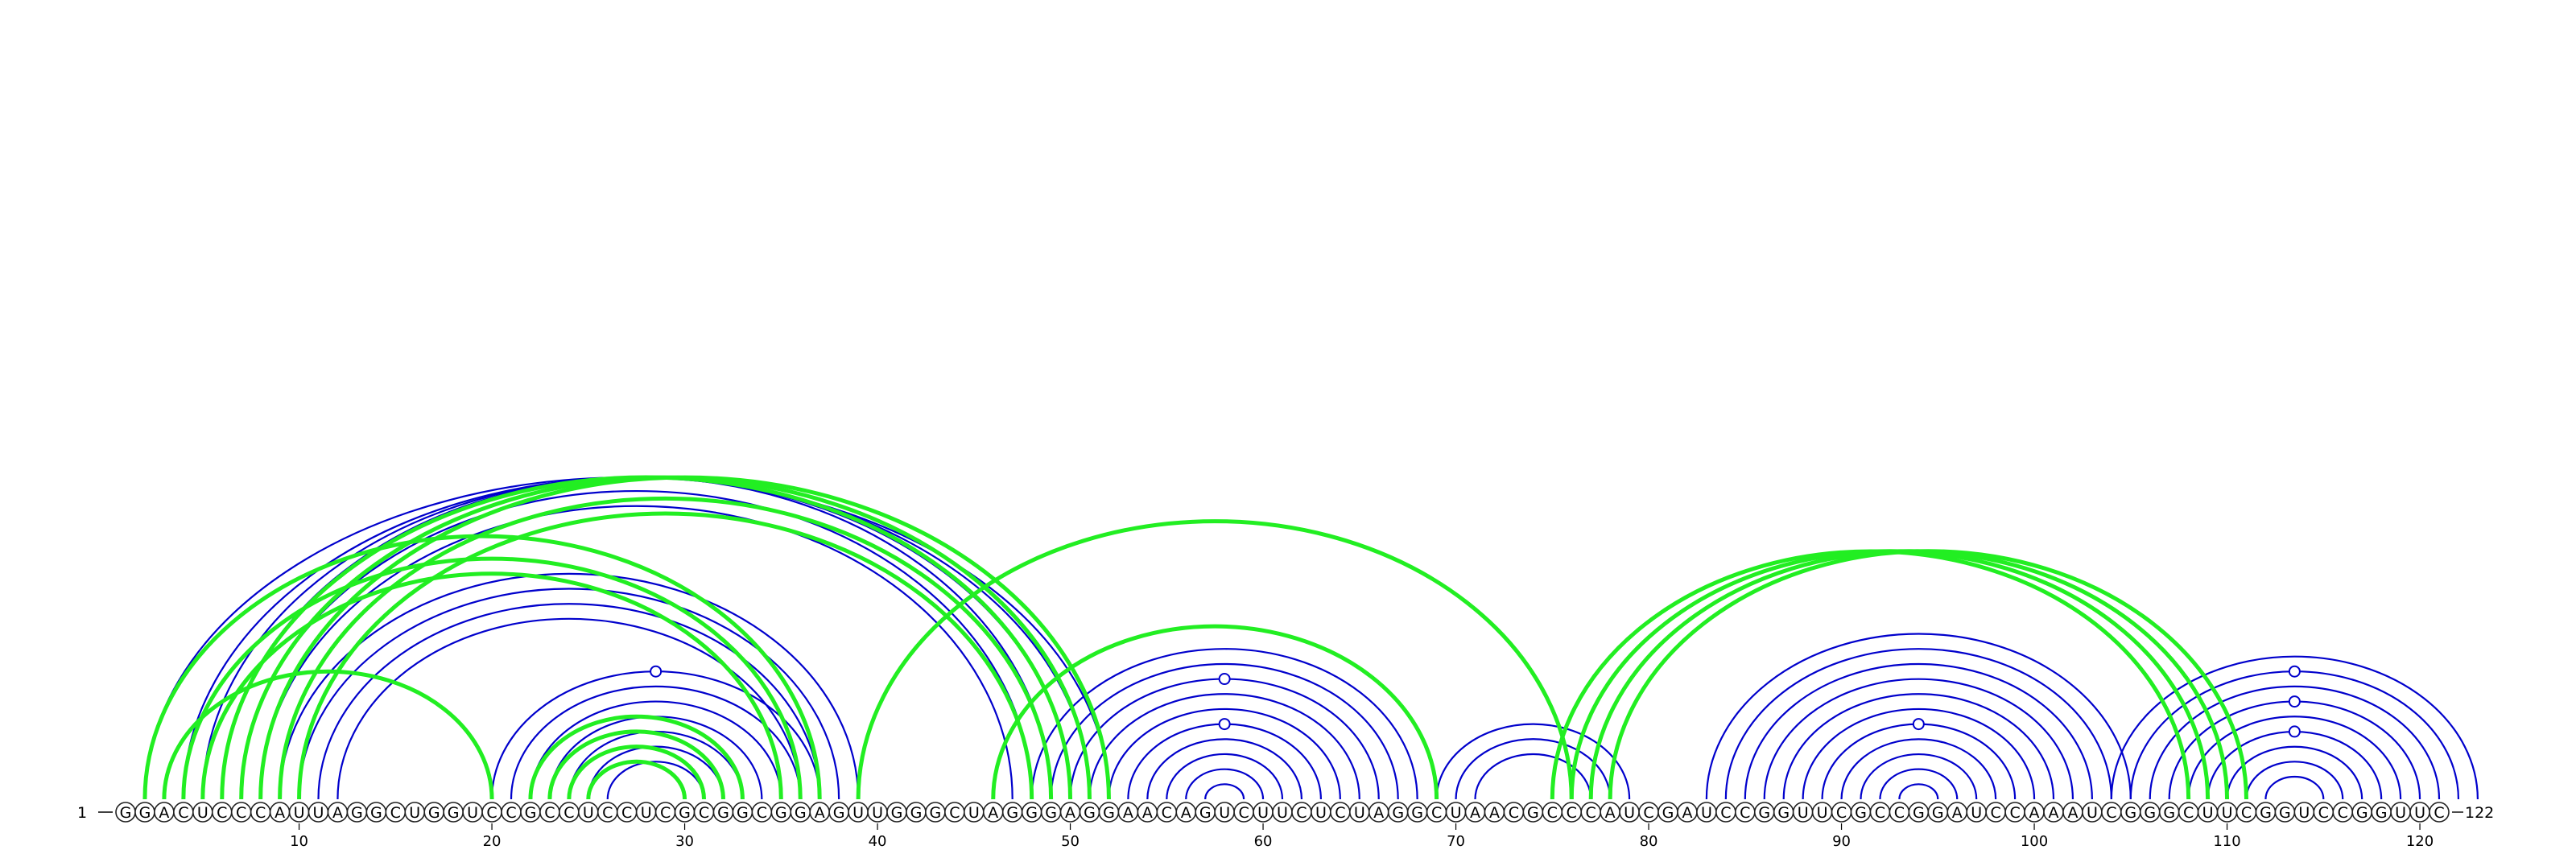 This screenshot has width=2576, height=858. I want to click on sequence-end-label: 122, so click(2479, 813).